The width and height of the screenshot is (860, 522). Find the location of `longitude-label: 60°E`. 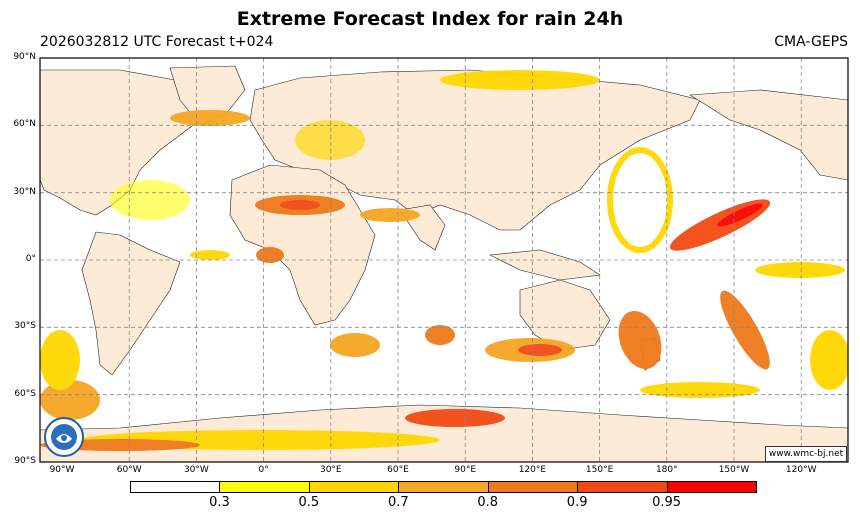

longitude-label: 60°E is located at coordinates (398, 470).